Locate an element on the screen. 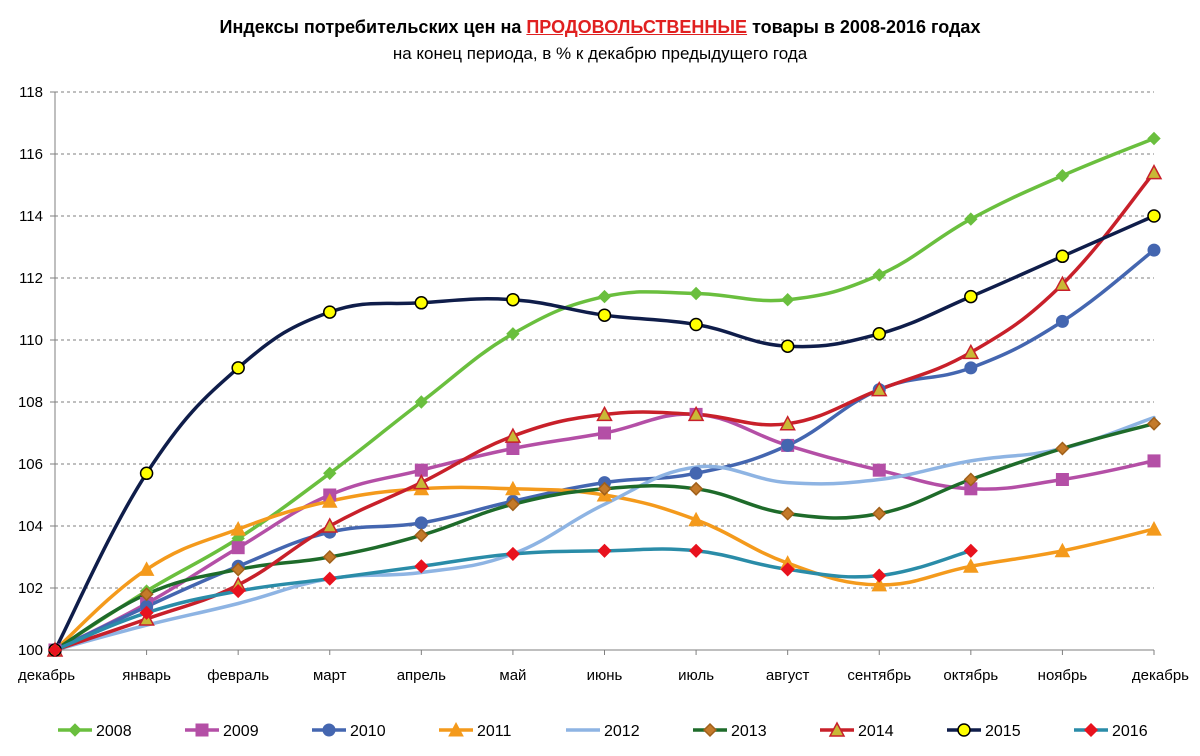 The width and height of the screenshot is (1200, 756). legend-item-2015: 2015 is located at coordinates (984, 731).